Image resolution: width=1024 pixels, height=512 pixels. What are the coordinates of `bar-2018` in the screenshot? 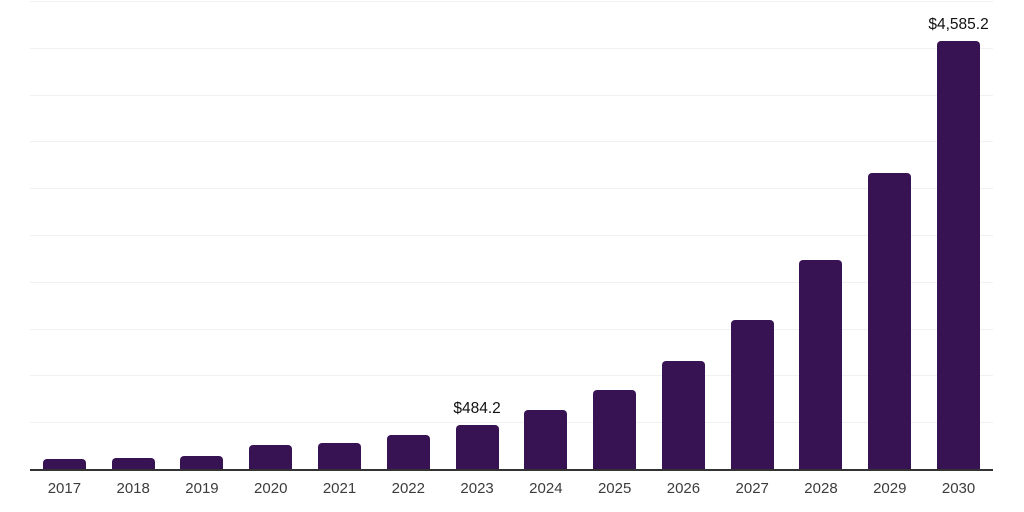 It's located at (133, 463).